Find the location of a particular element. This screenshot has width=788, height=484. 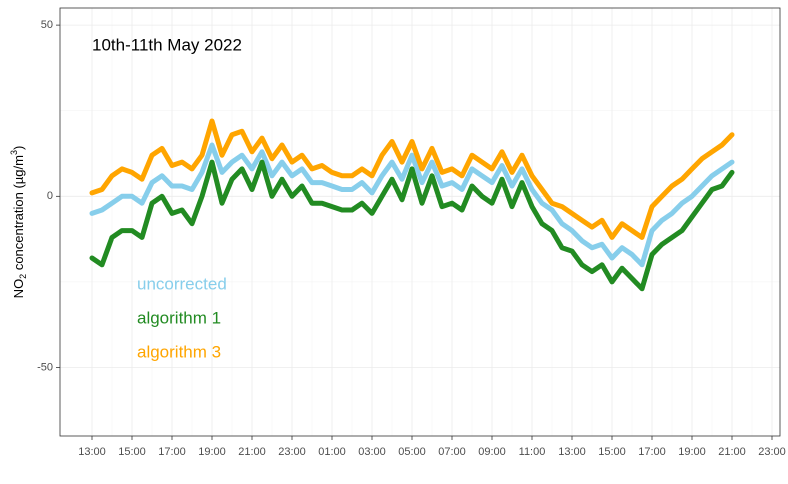

y-label-part: NO is located at coordinates (18, 289).